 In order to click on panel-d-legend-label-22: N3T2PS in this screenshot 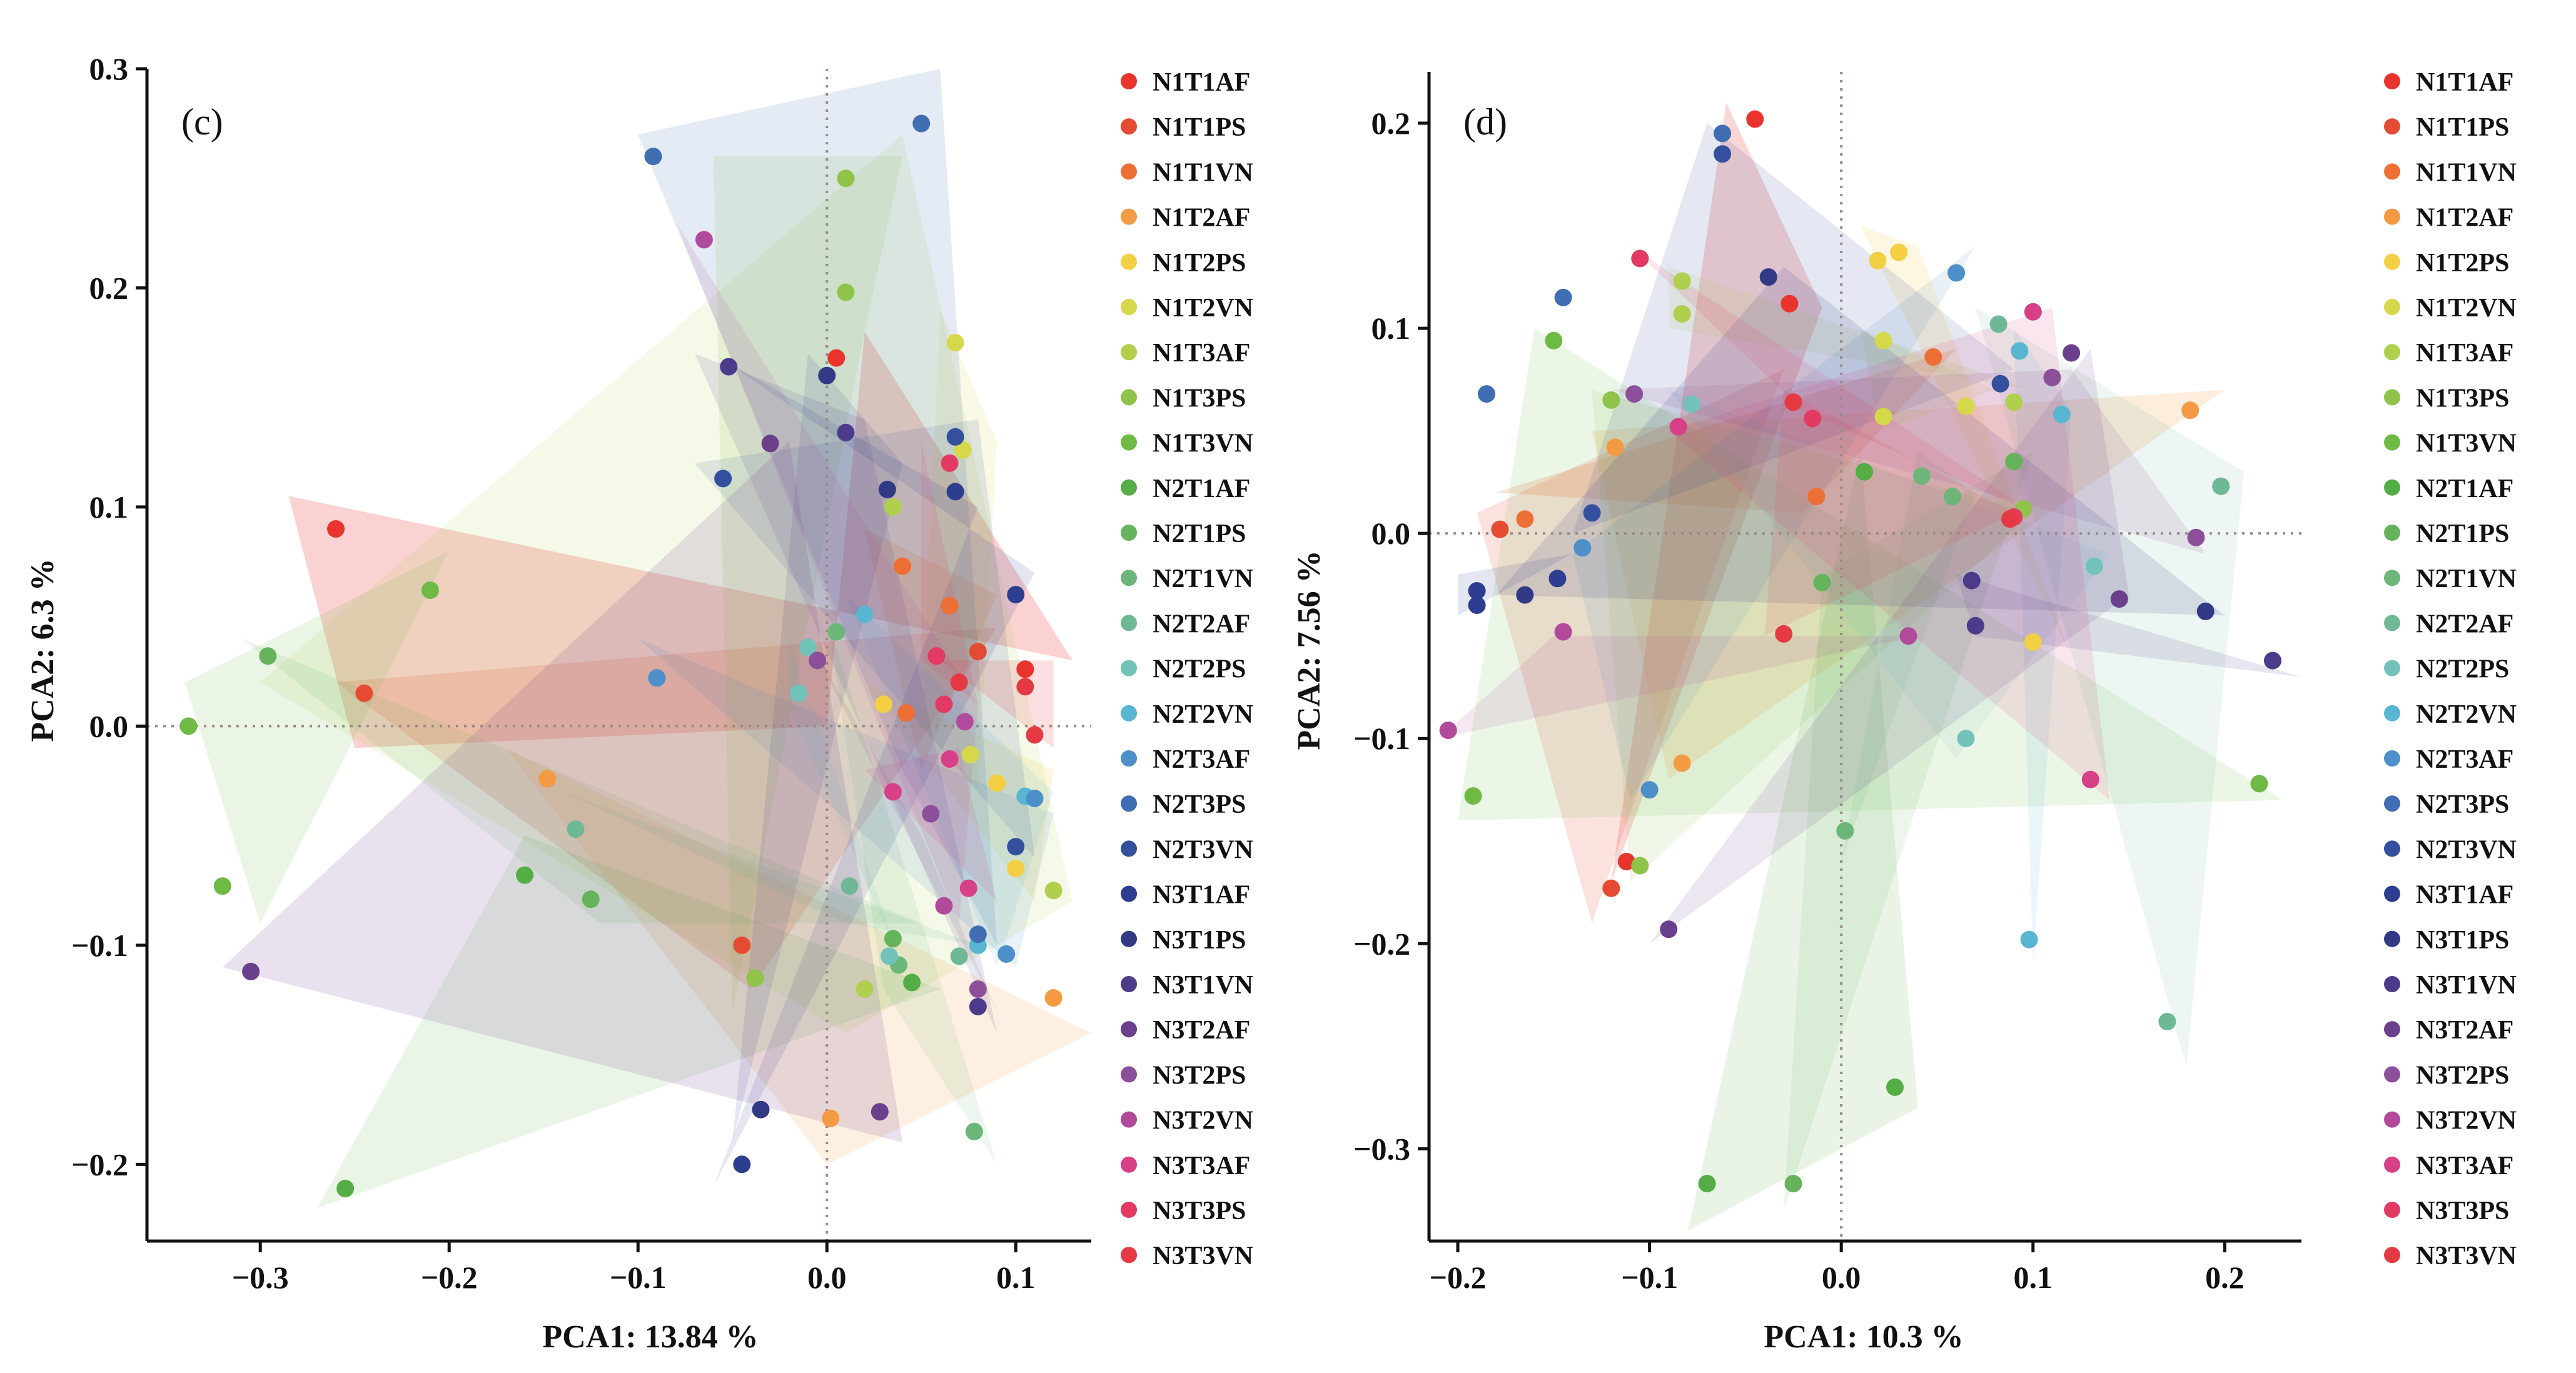, I will do `click(2462, 1075)`.